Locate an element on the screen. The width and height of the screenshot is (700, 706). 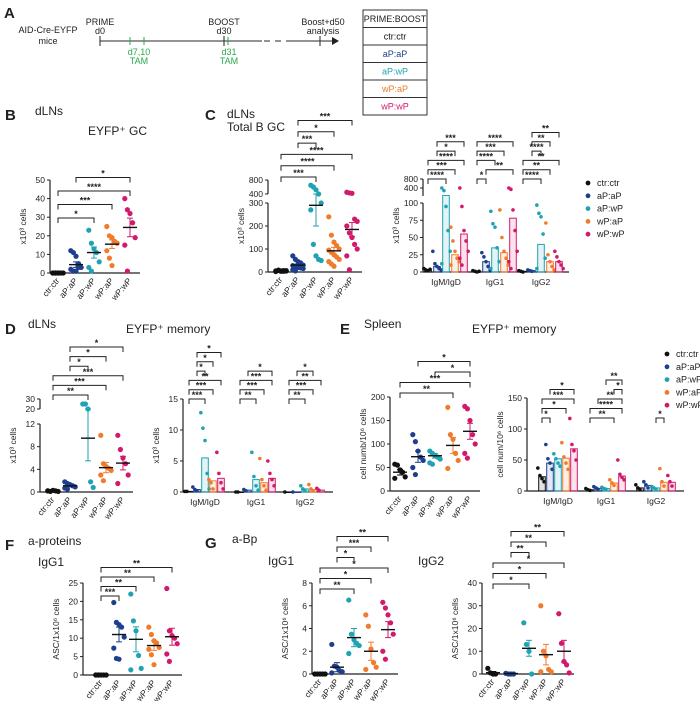
panel-subtitle: EYFP⁺ memory is located at coordinates (168, 329).